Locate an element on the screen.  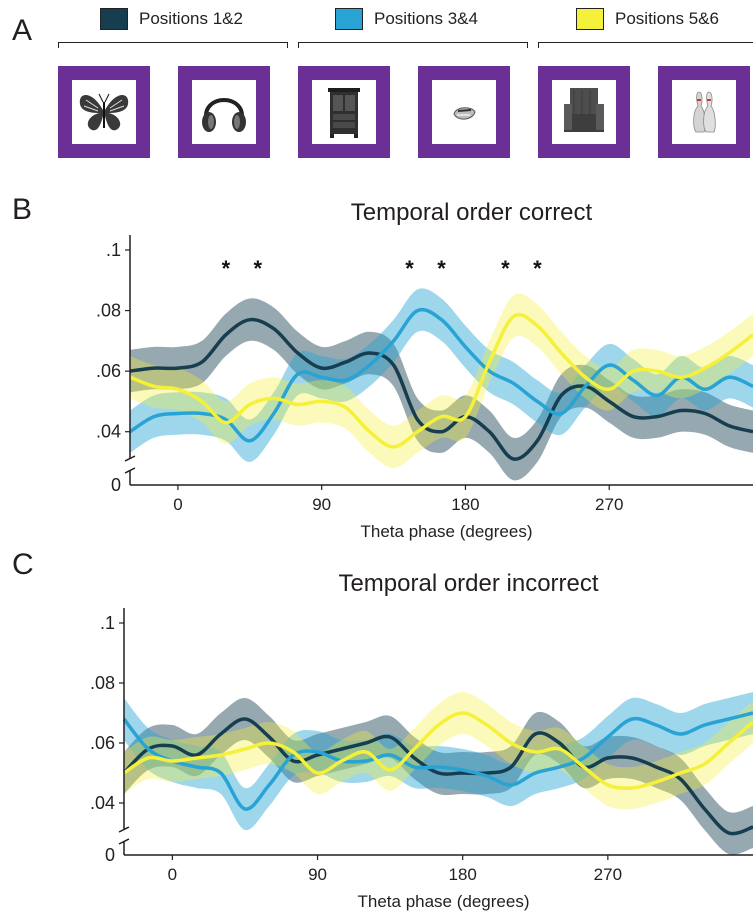
stimulus-headphones is located at coordinates (224, 112).